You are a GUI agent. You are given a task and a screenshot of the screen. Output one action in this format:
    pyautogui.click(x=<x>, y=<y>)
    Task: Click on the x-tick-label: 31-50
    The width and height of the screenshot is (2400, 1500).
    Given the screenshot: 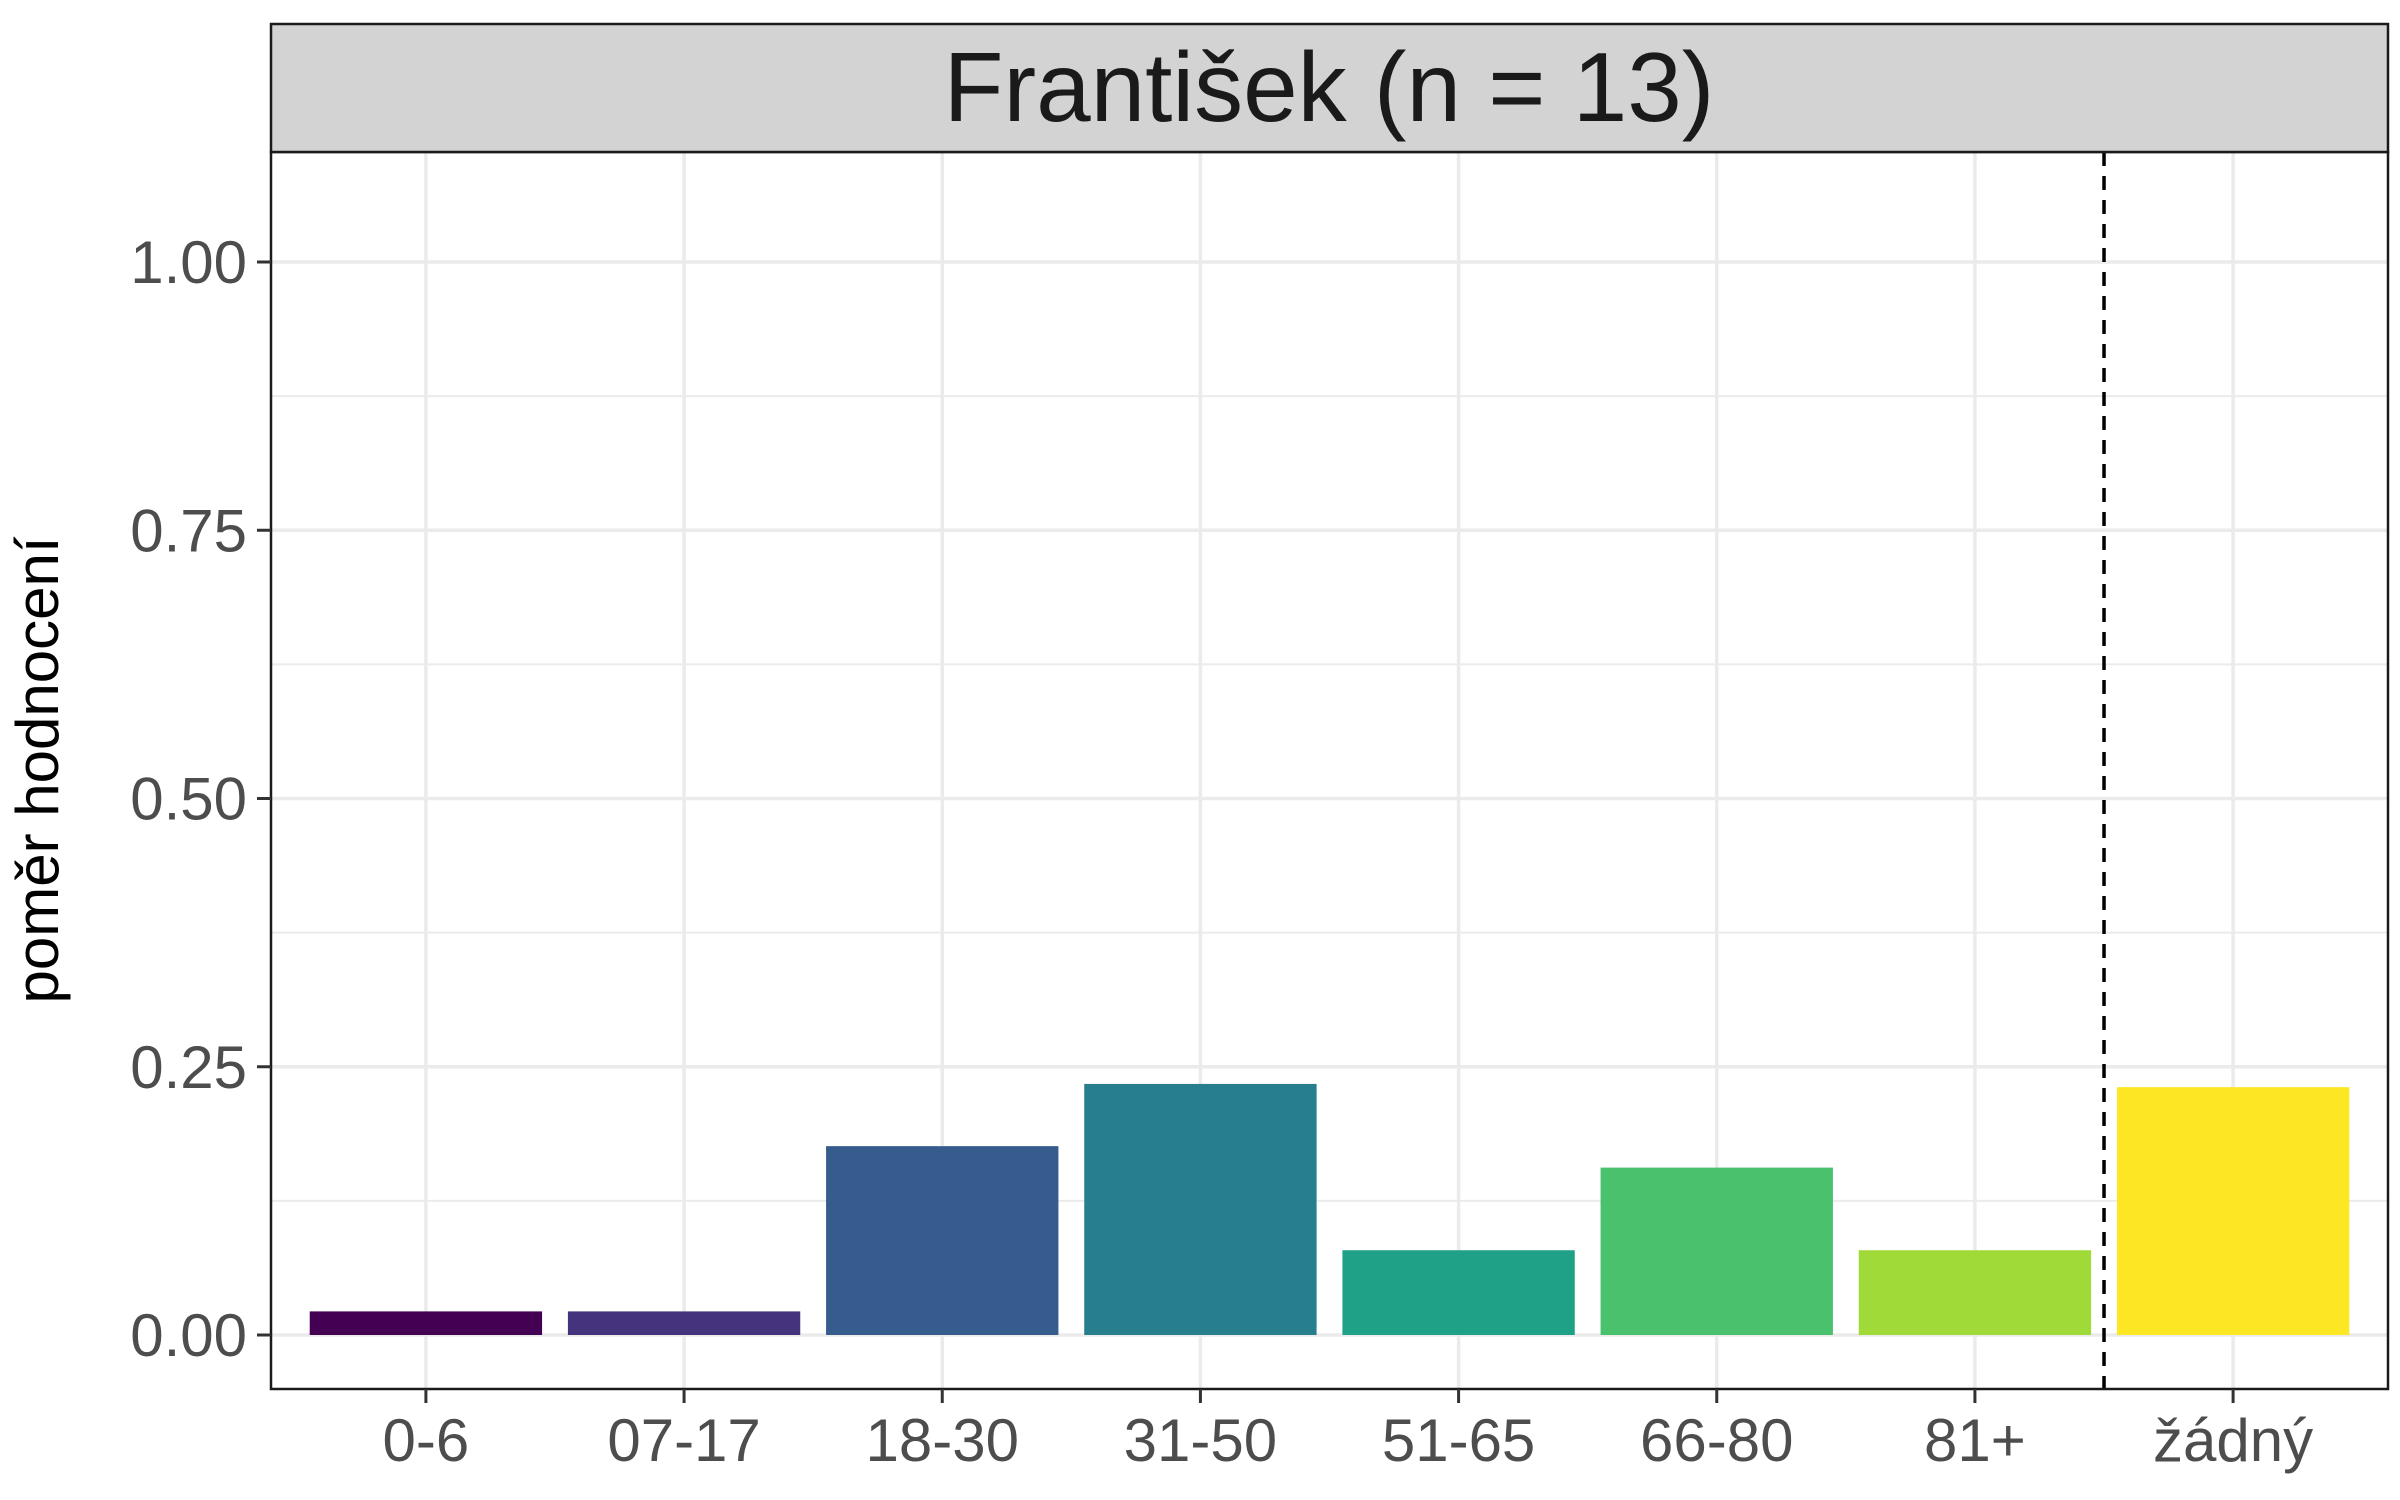 What is the action you would take?
    pyautogui.click(x=1200, y=1440)
    